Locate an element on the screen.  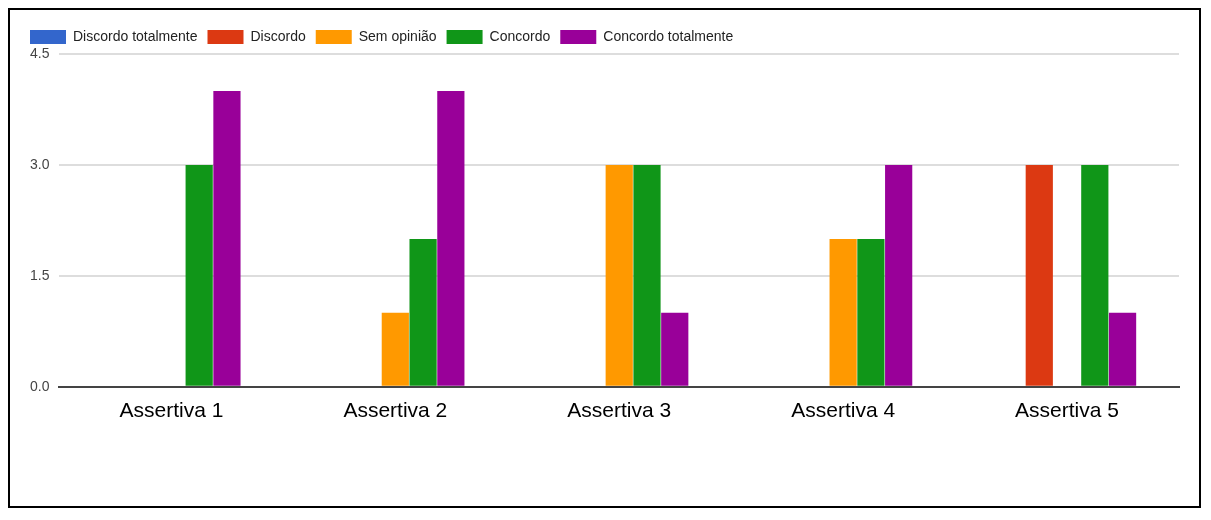
legend-label: Discordo is located at coordinates (278, 35).